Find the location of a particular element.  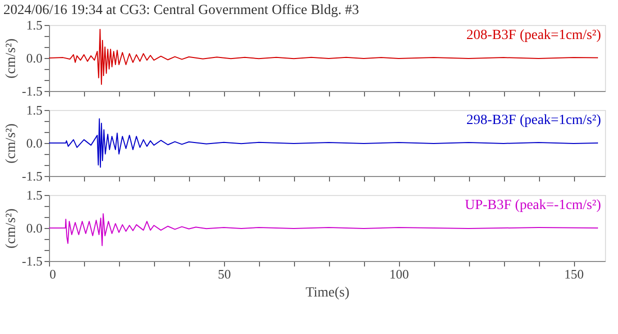

line-series is located at coordinates (324, 229).